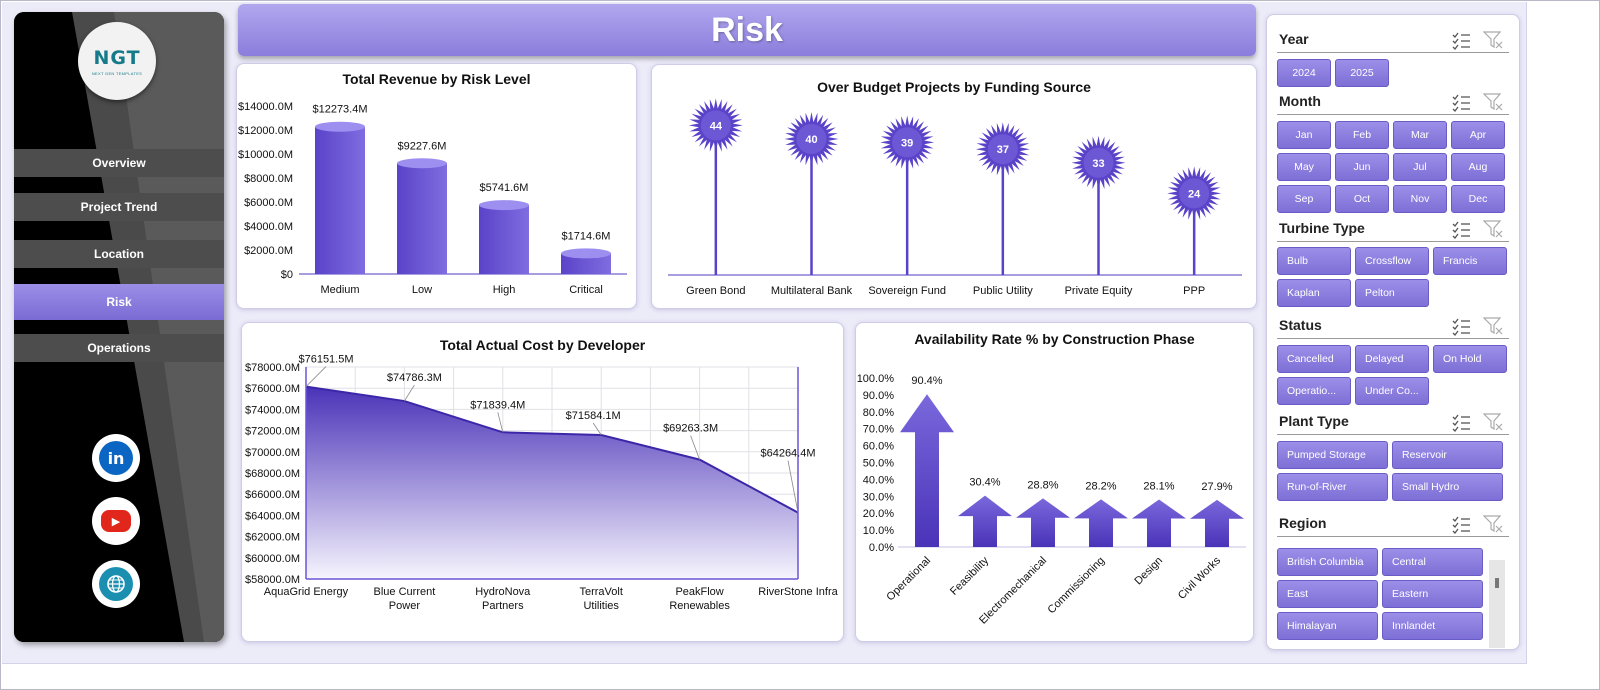 The height and width of the screenshot is (690, 1600). I want to click on revenue-data-label: $12273.4M, so click(339, 110).